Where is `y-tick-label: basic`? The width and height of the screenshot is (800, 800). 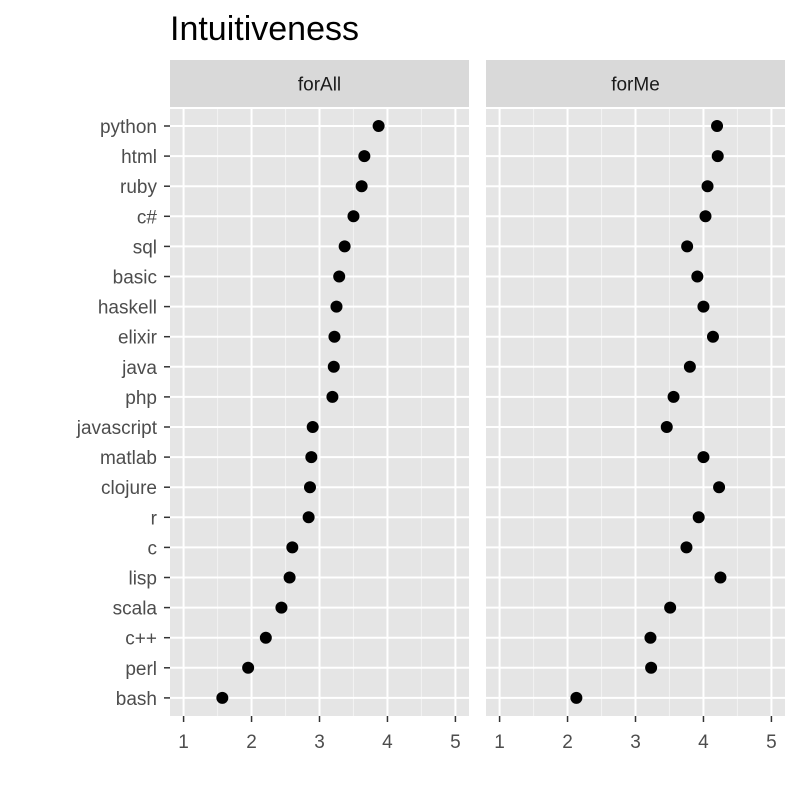
y-tick-label: basic is located at coordinates (135, 278).